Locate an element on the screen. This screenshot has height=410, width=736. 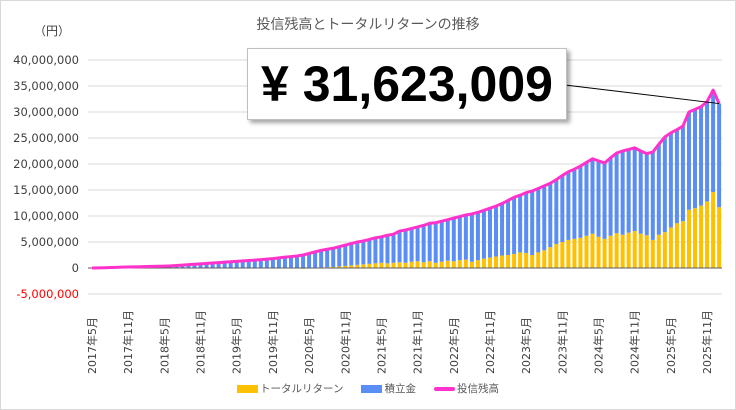
x-tick-label: 2019年11月 is located at coordinates (273, 342).